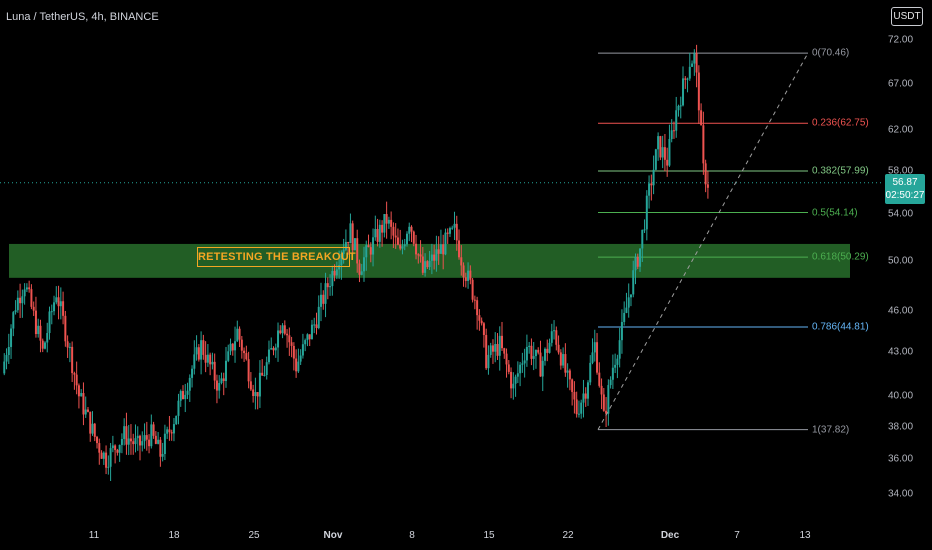 This screenshot has height=550, width=932. What do you see at coordinates (901, 261) in the screenshot?
I see `price-tick-label: 50.00` at bounding box center [901, 261].